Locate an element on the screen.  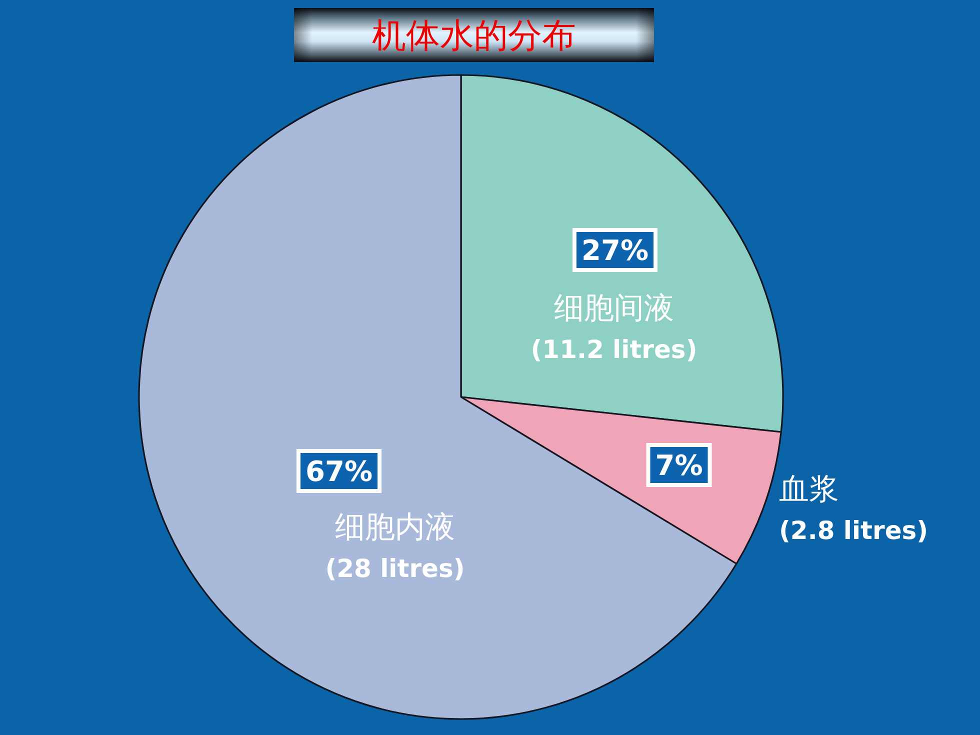
chart-title: 机体水的分布 is located at coordinates (474, 36).